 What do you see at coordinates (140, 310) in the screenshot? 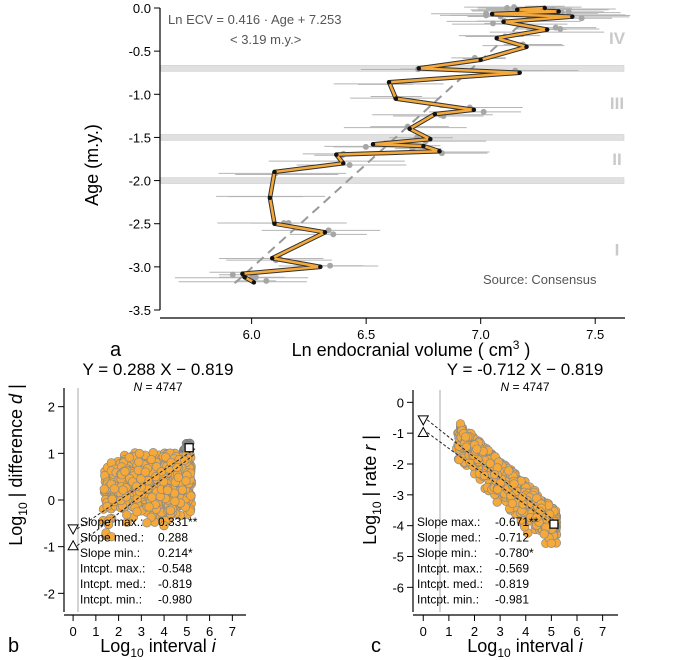
I see `a-y-tick-label: -3.5` at bounding box center [140, 310].